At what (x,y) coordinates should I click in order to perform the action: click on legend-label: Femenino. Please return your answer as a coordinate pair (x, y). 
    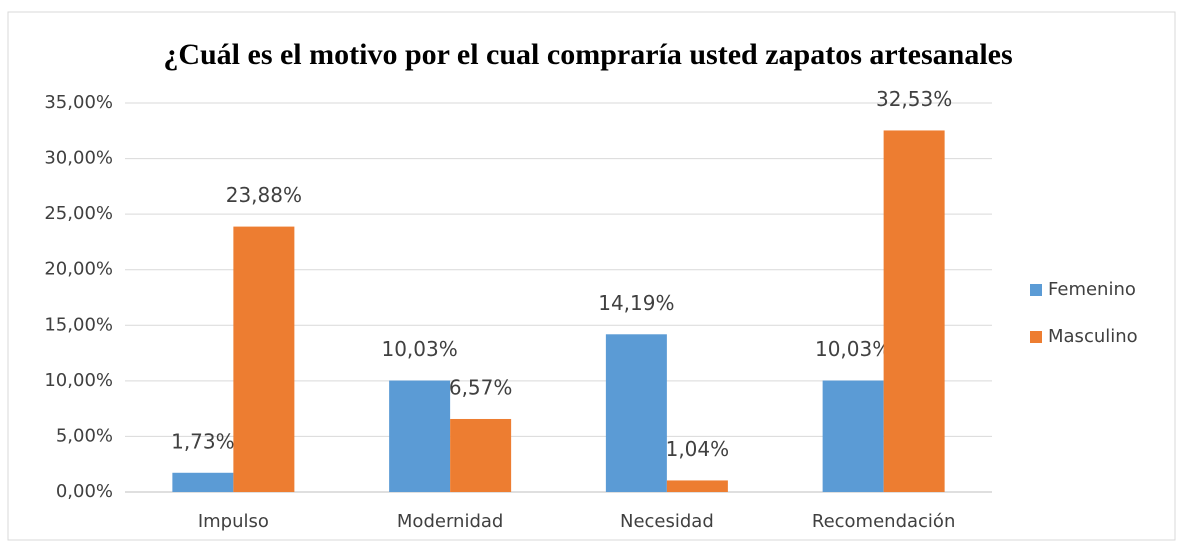
    Looking at the image, I should click on (1092, 289).